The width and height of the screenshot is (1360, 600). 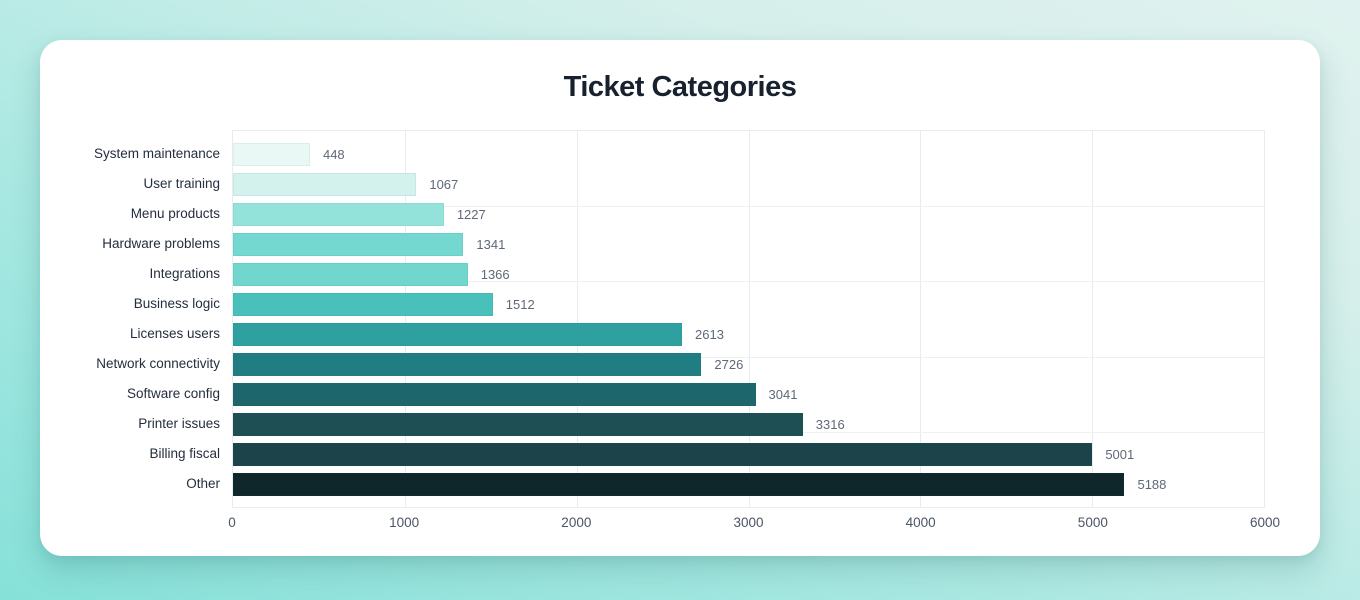 I want to click on bar-row: 1067, so click(x=748, y=184).